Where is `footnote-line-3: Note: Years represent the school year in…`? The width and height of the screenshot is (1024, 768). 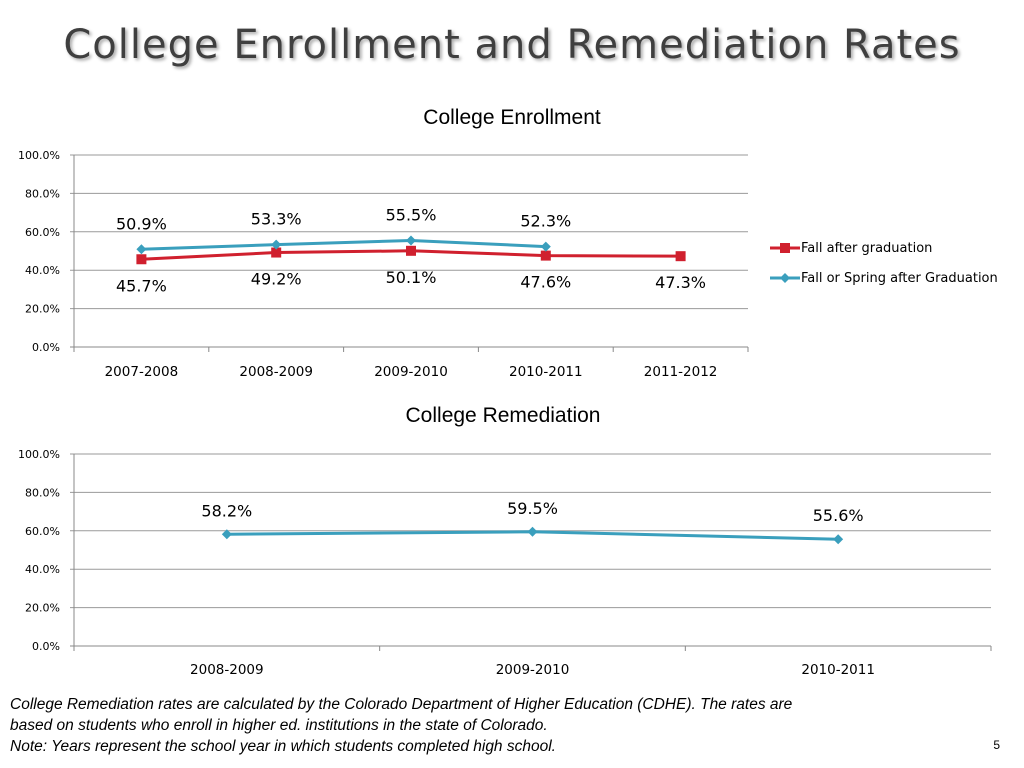 footnote-line-3: Note: Years represent the school year in… is located at coordinates (283, 746).